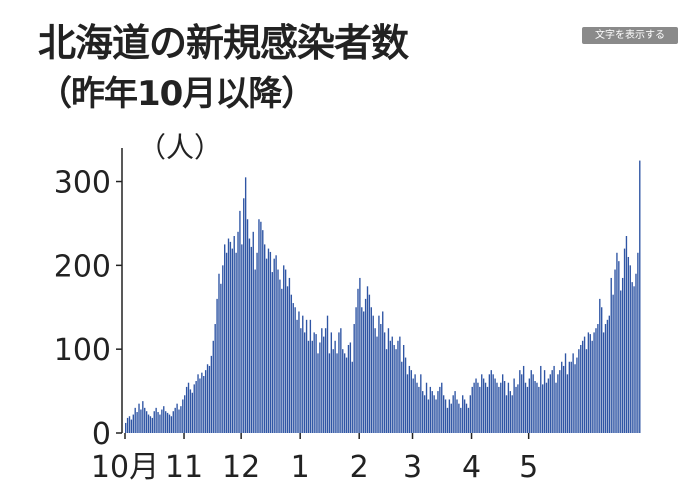 This screenshot has height=500, width=694. I want to click on chart-subtitle: （昨年10月以降）, so click(176, 94).